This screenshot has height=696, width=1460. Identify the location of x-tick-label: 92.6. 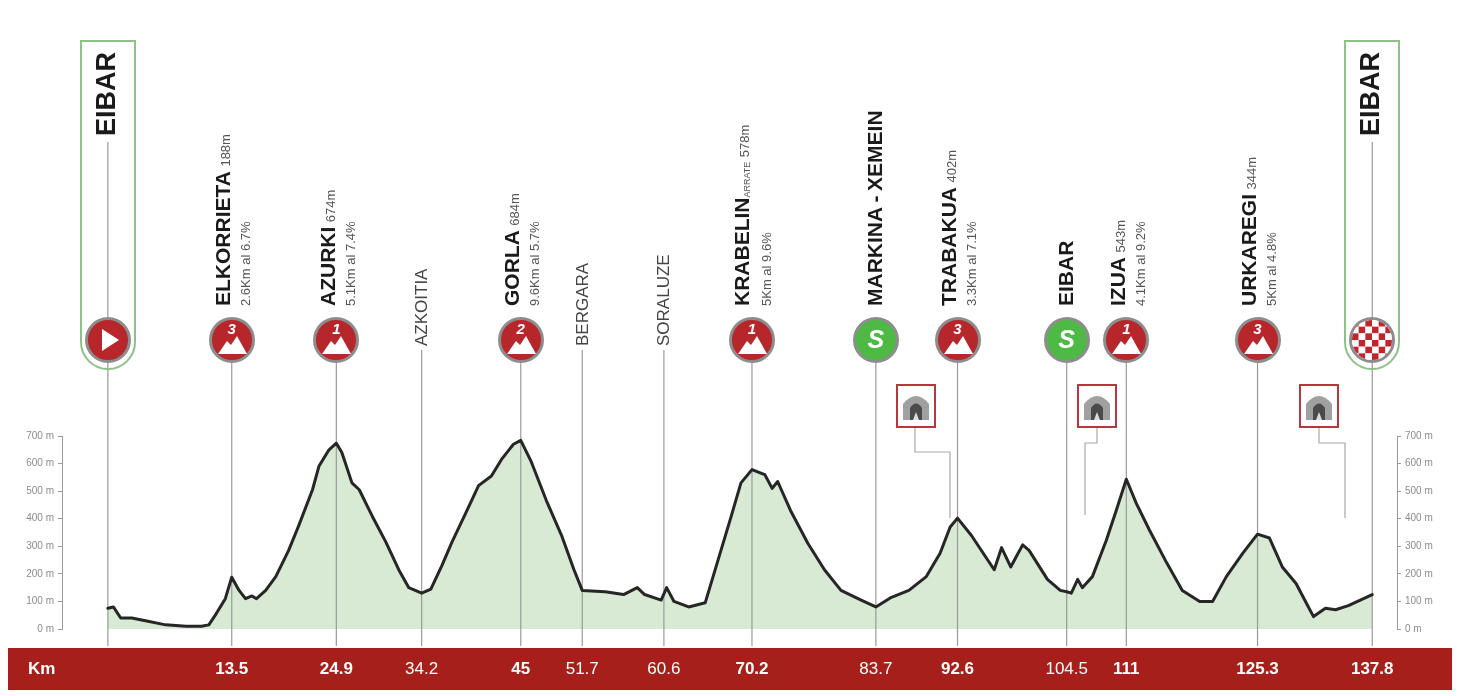
(957, 668).